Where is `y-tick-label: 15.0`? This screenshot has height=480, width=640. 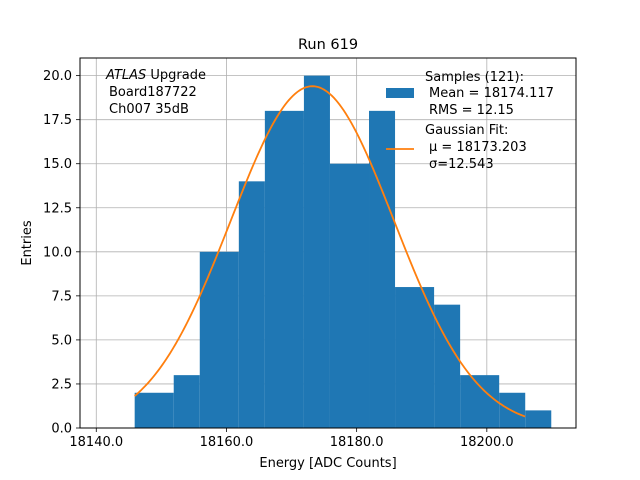 y-tick-label: 15.0 is located at coordinates (57, 164).